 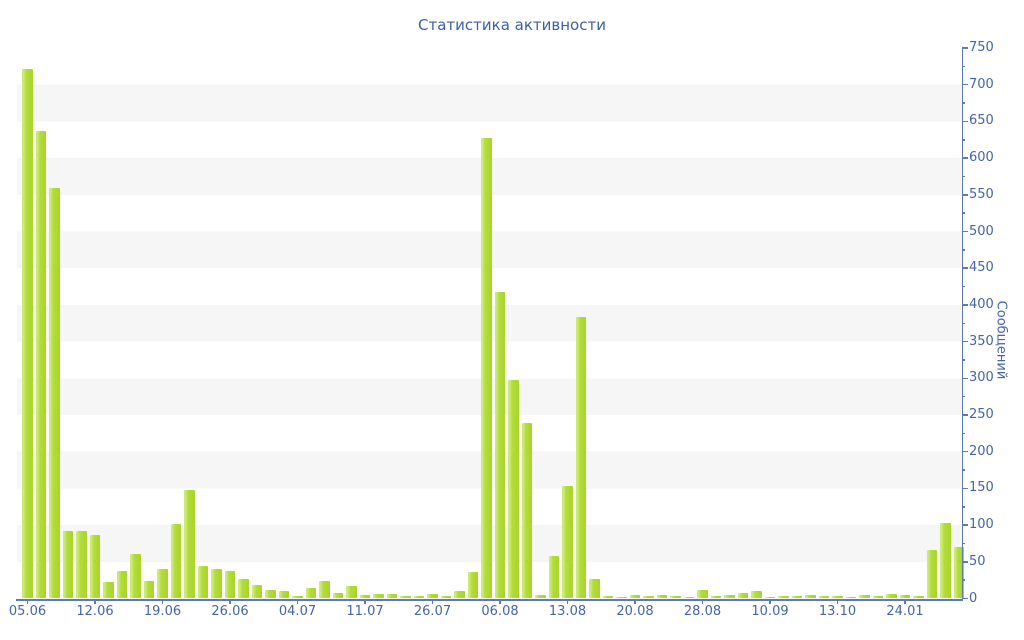 I want to click on x-axis-label: 12.06, so click(x=95, y=611).